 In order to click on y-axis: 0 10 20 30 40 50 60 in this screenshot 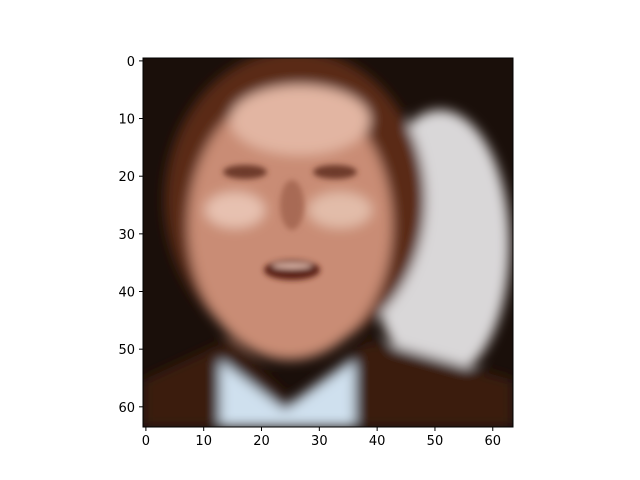, I will do `click(130, 235)`.